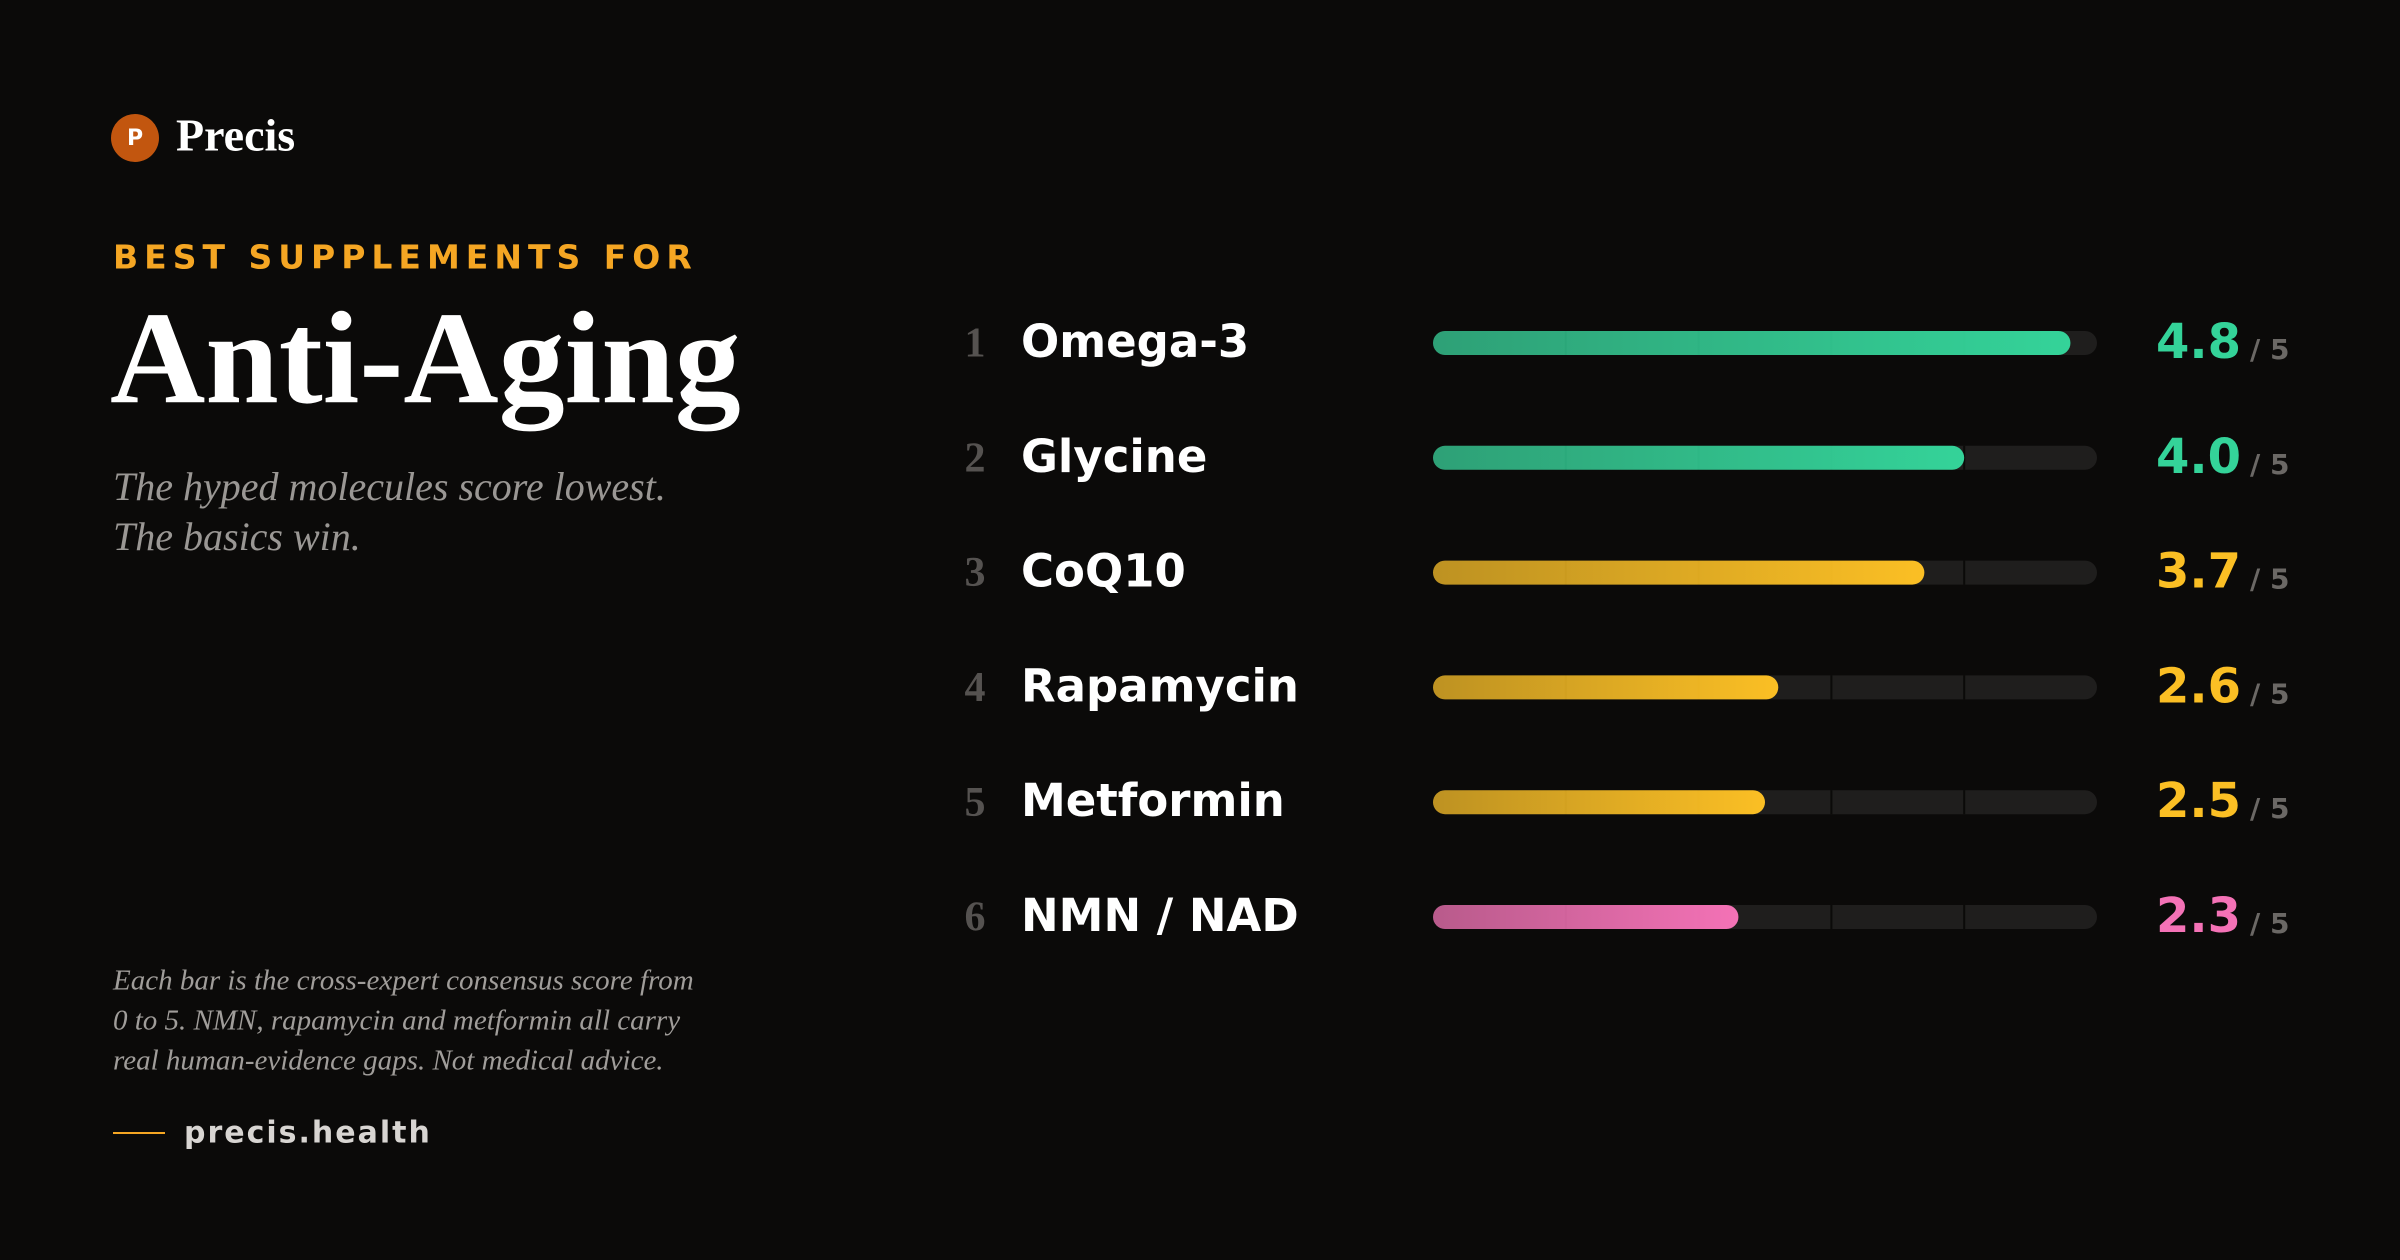 This screenshot has height=1260, width=2400. Describe the element at coordinates (1135, 341) in the screenshot. I see `category-label: Omega-3` at that location.